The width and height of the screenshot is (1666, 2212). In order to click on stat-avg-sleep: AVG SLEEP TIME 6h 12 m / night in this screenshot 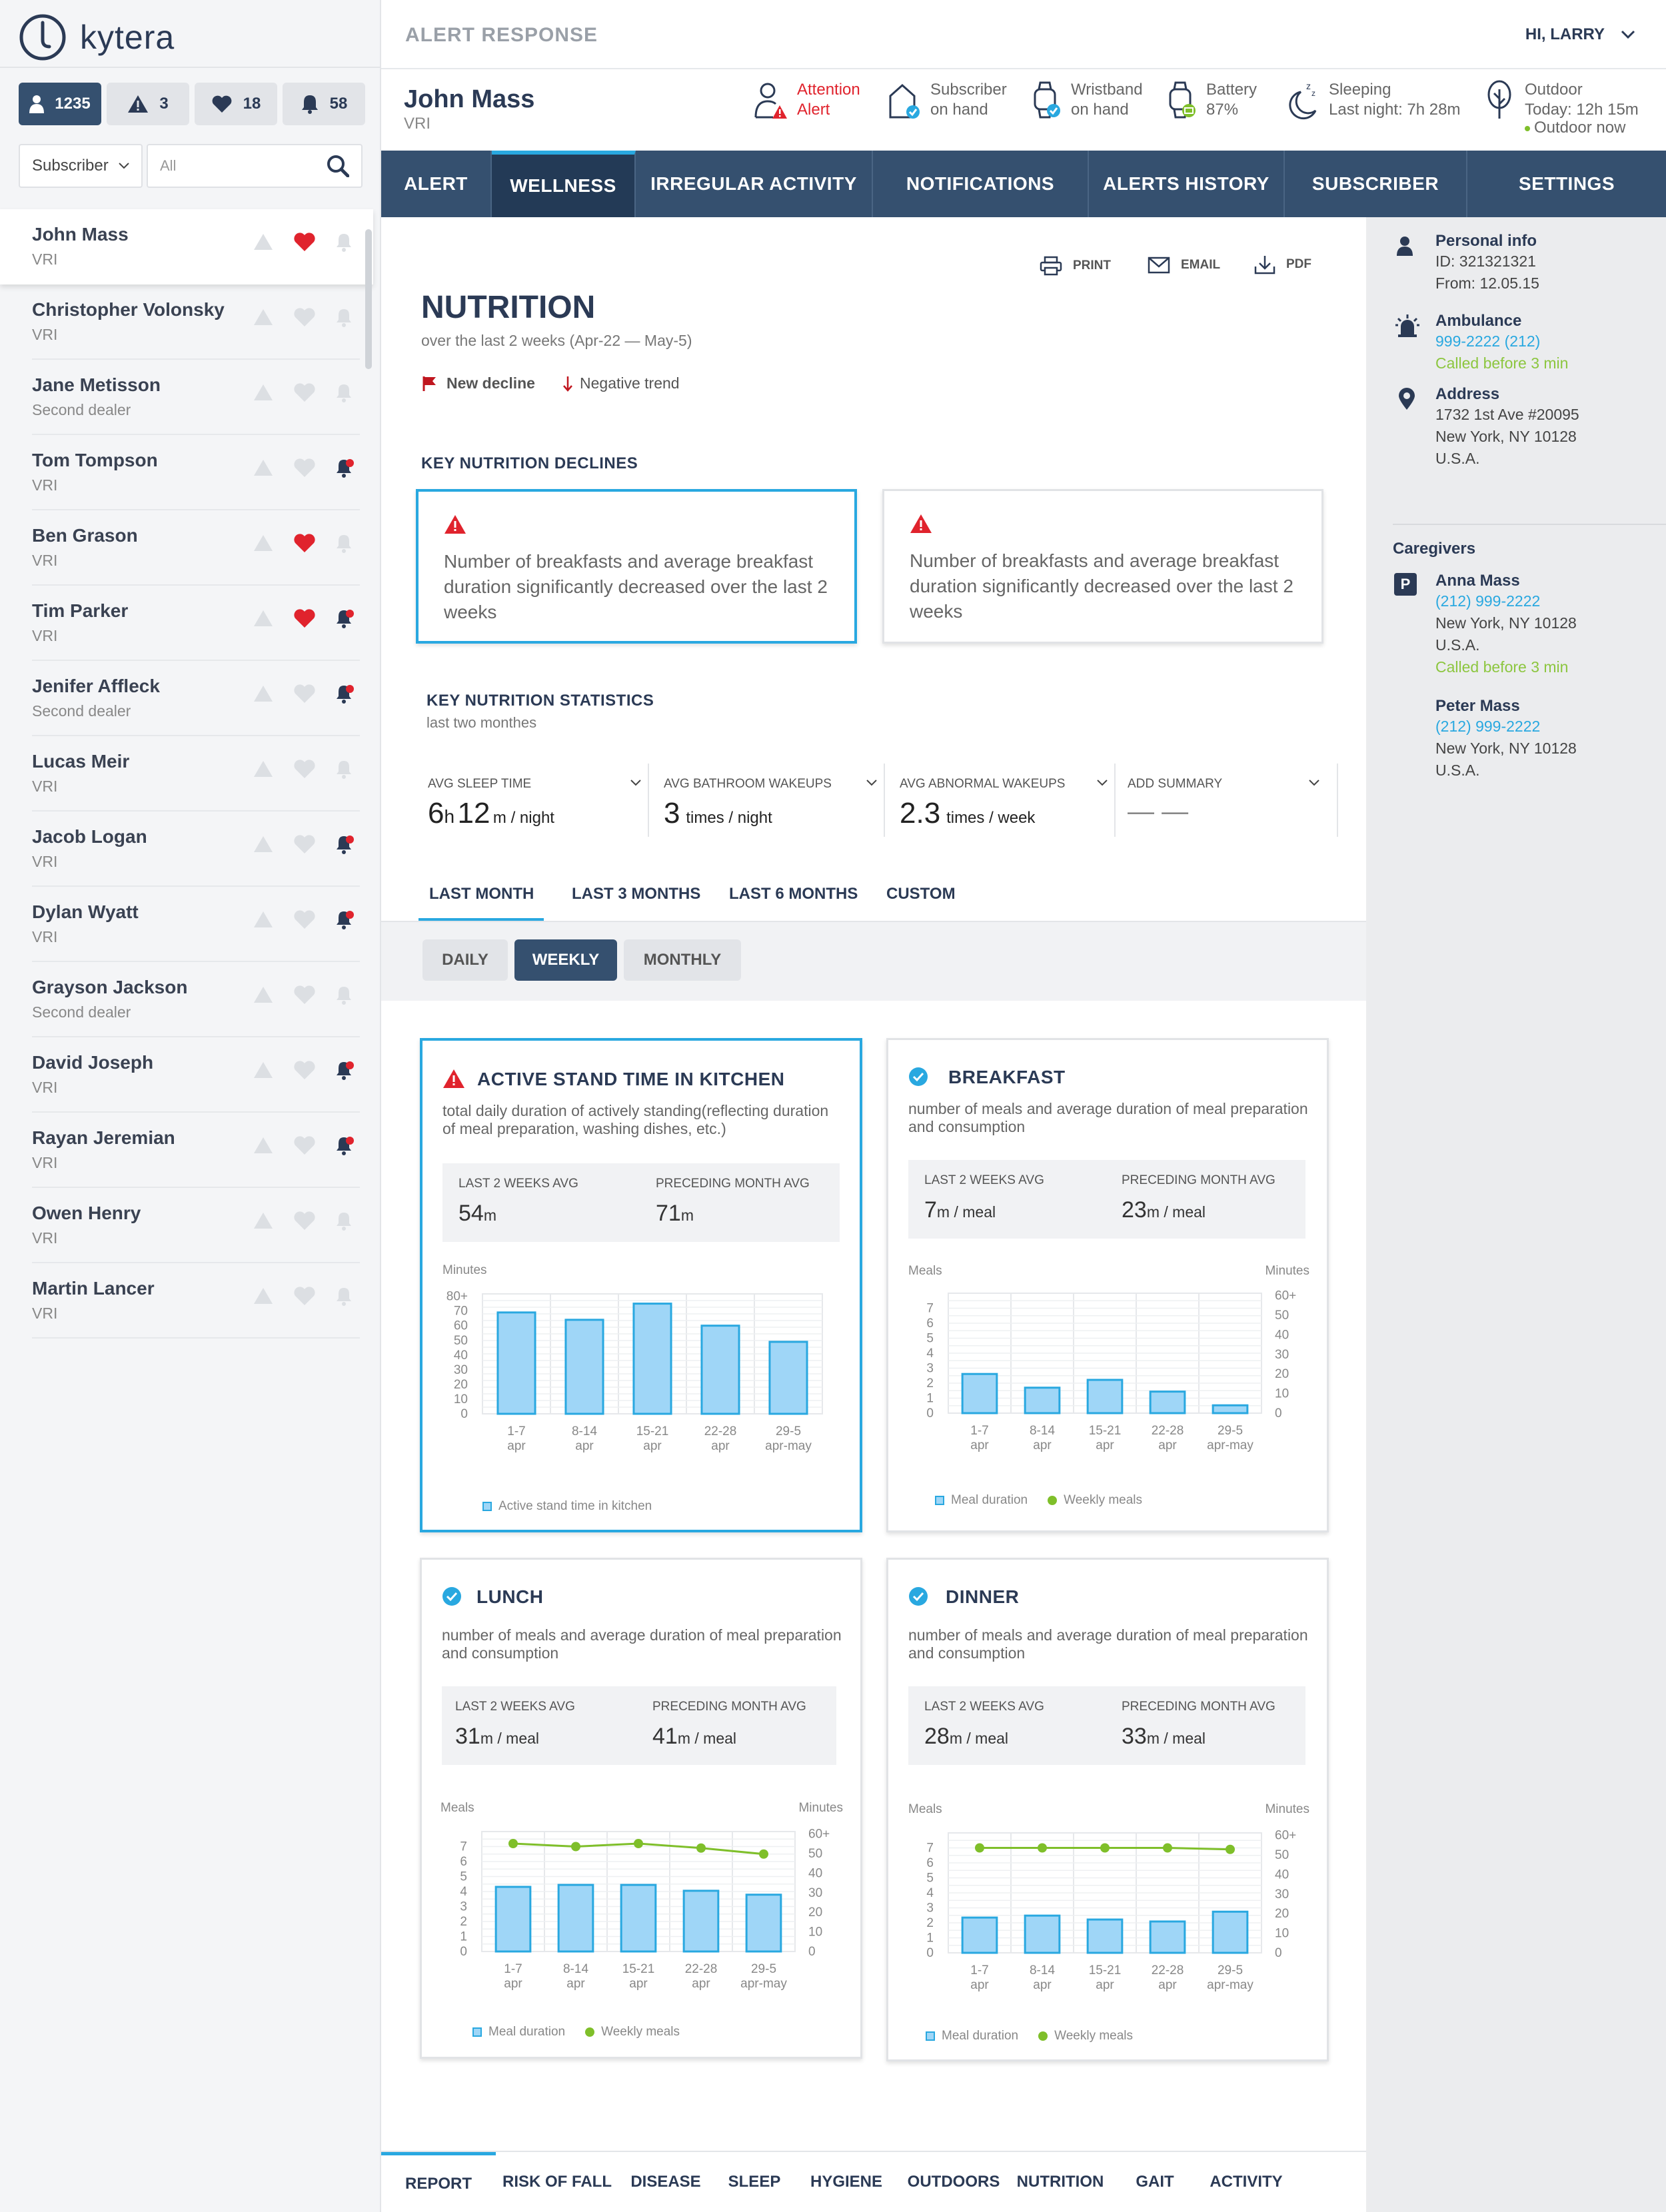, I will do `click(536, 800)`.